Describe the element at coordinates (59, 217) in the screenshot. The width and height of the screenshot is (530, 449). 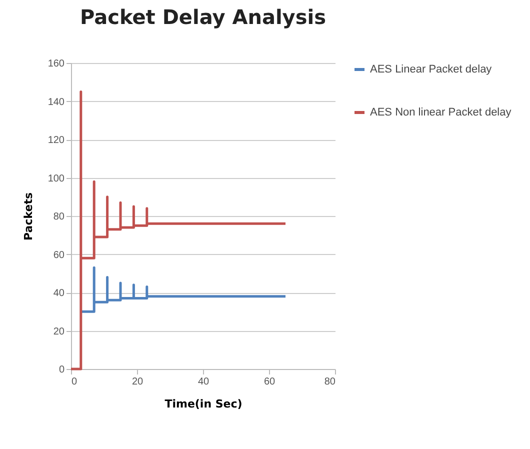
I see `y-tick-label: 80` at that location.